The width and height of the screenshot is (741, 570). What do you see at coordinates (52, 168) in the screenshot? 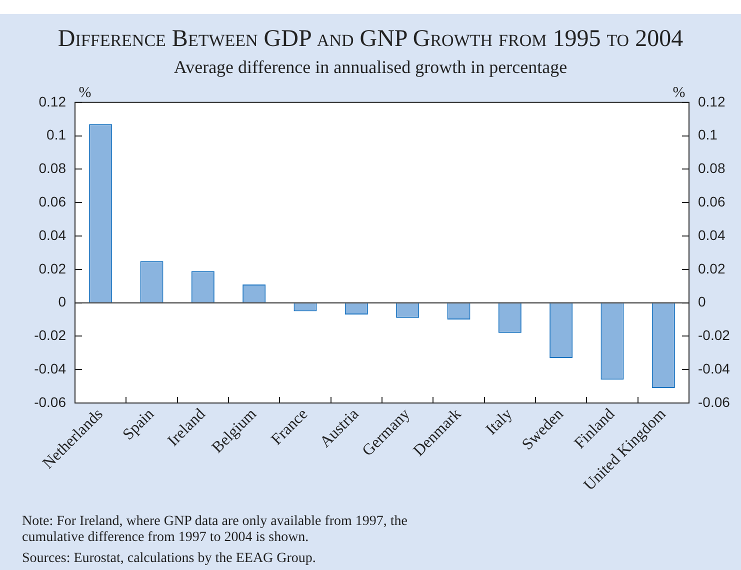
I see `y-tick-label: 0.08` at bounding box center [52, 168].